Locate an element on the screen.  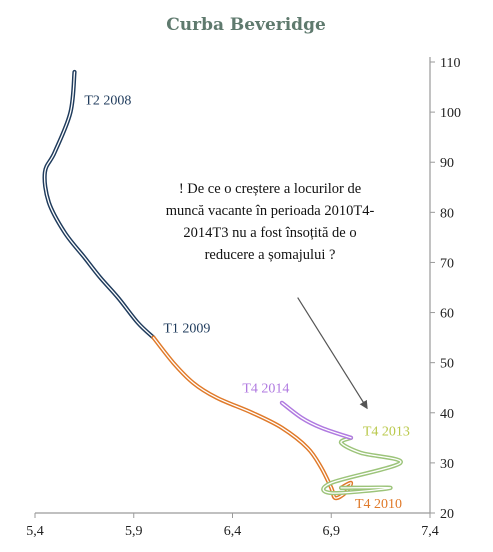
chart-title: Curba Beveridge is located at coordinates (246, 25).